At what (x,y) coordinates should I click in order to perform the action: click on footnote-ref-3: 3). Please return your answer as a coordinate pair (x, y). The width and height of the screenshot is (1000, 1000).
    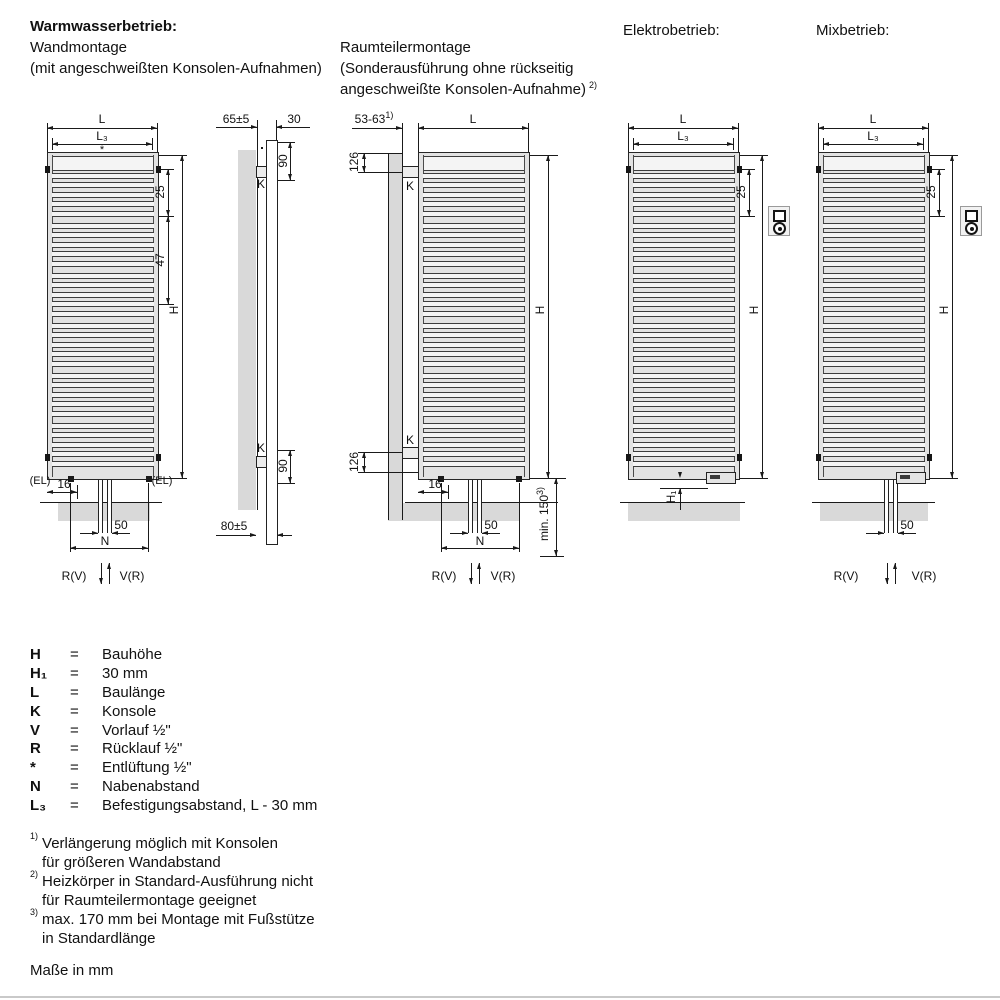
    Looking at the image, I should click on (540, 490).